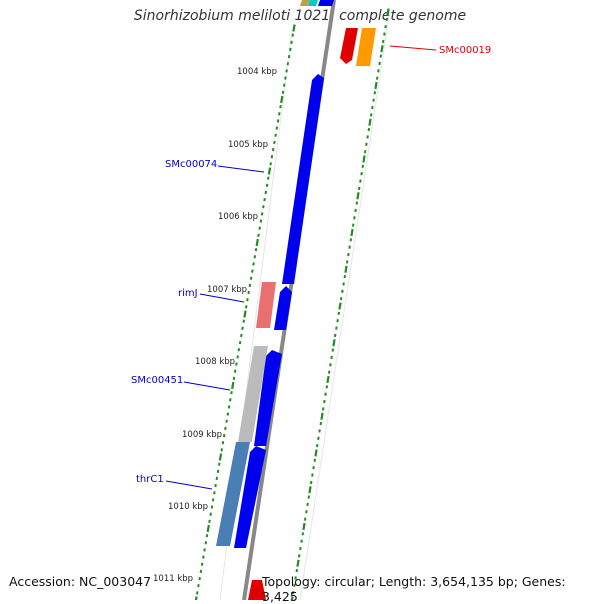  Describe the element at coordinates (366, 47) in the screenshot. I see `gene-orange` at that location.